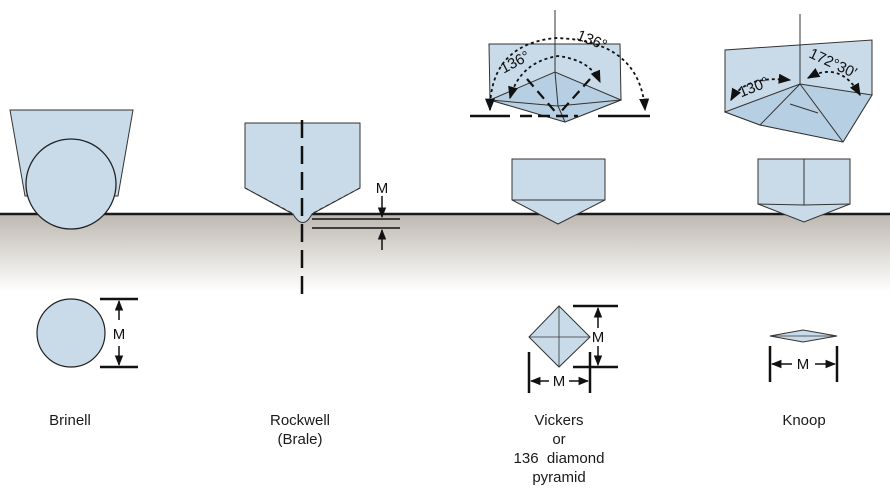 This screenshot has width=890, height=492. I want to click on vickers-impression: M M, so click(572, 348).